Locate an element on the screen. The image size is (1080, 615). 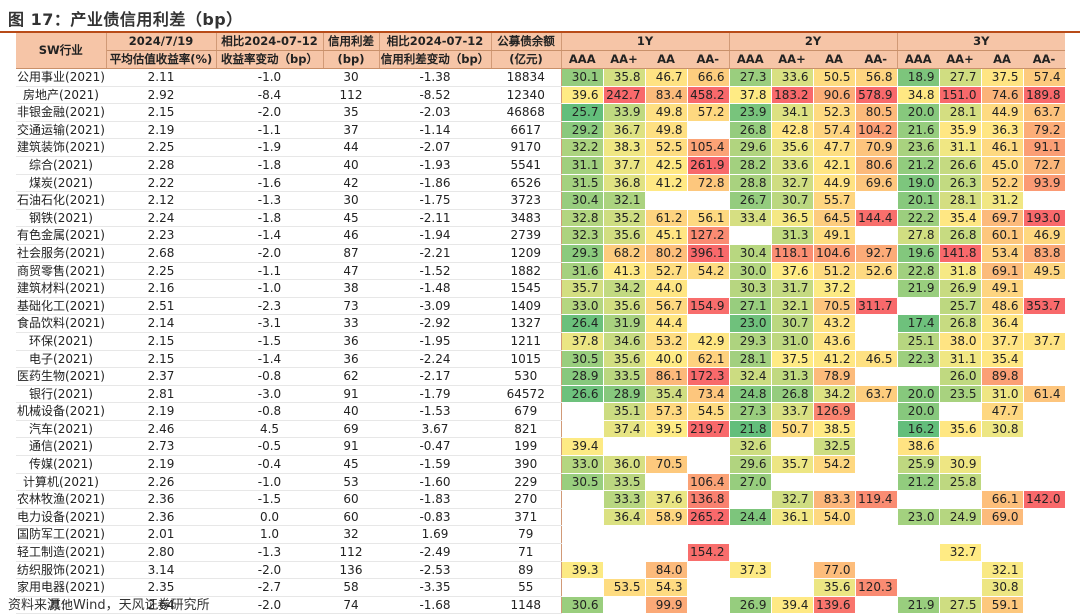
spread-y1-cell: 36.0 is located at coordinates (624, 464).